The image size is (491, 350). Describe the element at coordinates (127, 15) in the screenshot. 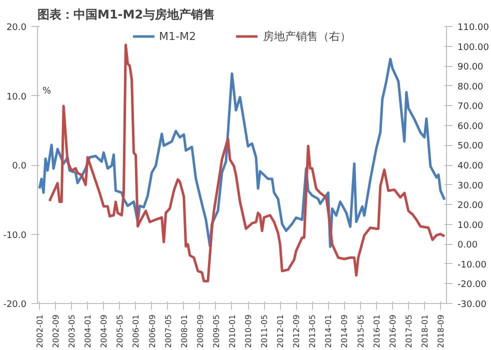

I see `chart-title: 图表：中国M1-M2与房地产销售` at that location.